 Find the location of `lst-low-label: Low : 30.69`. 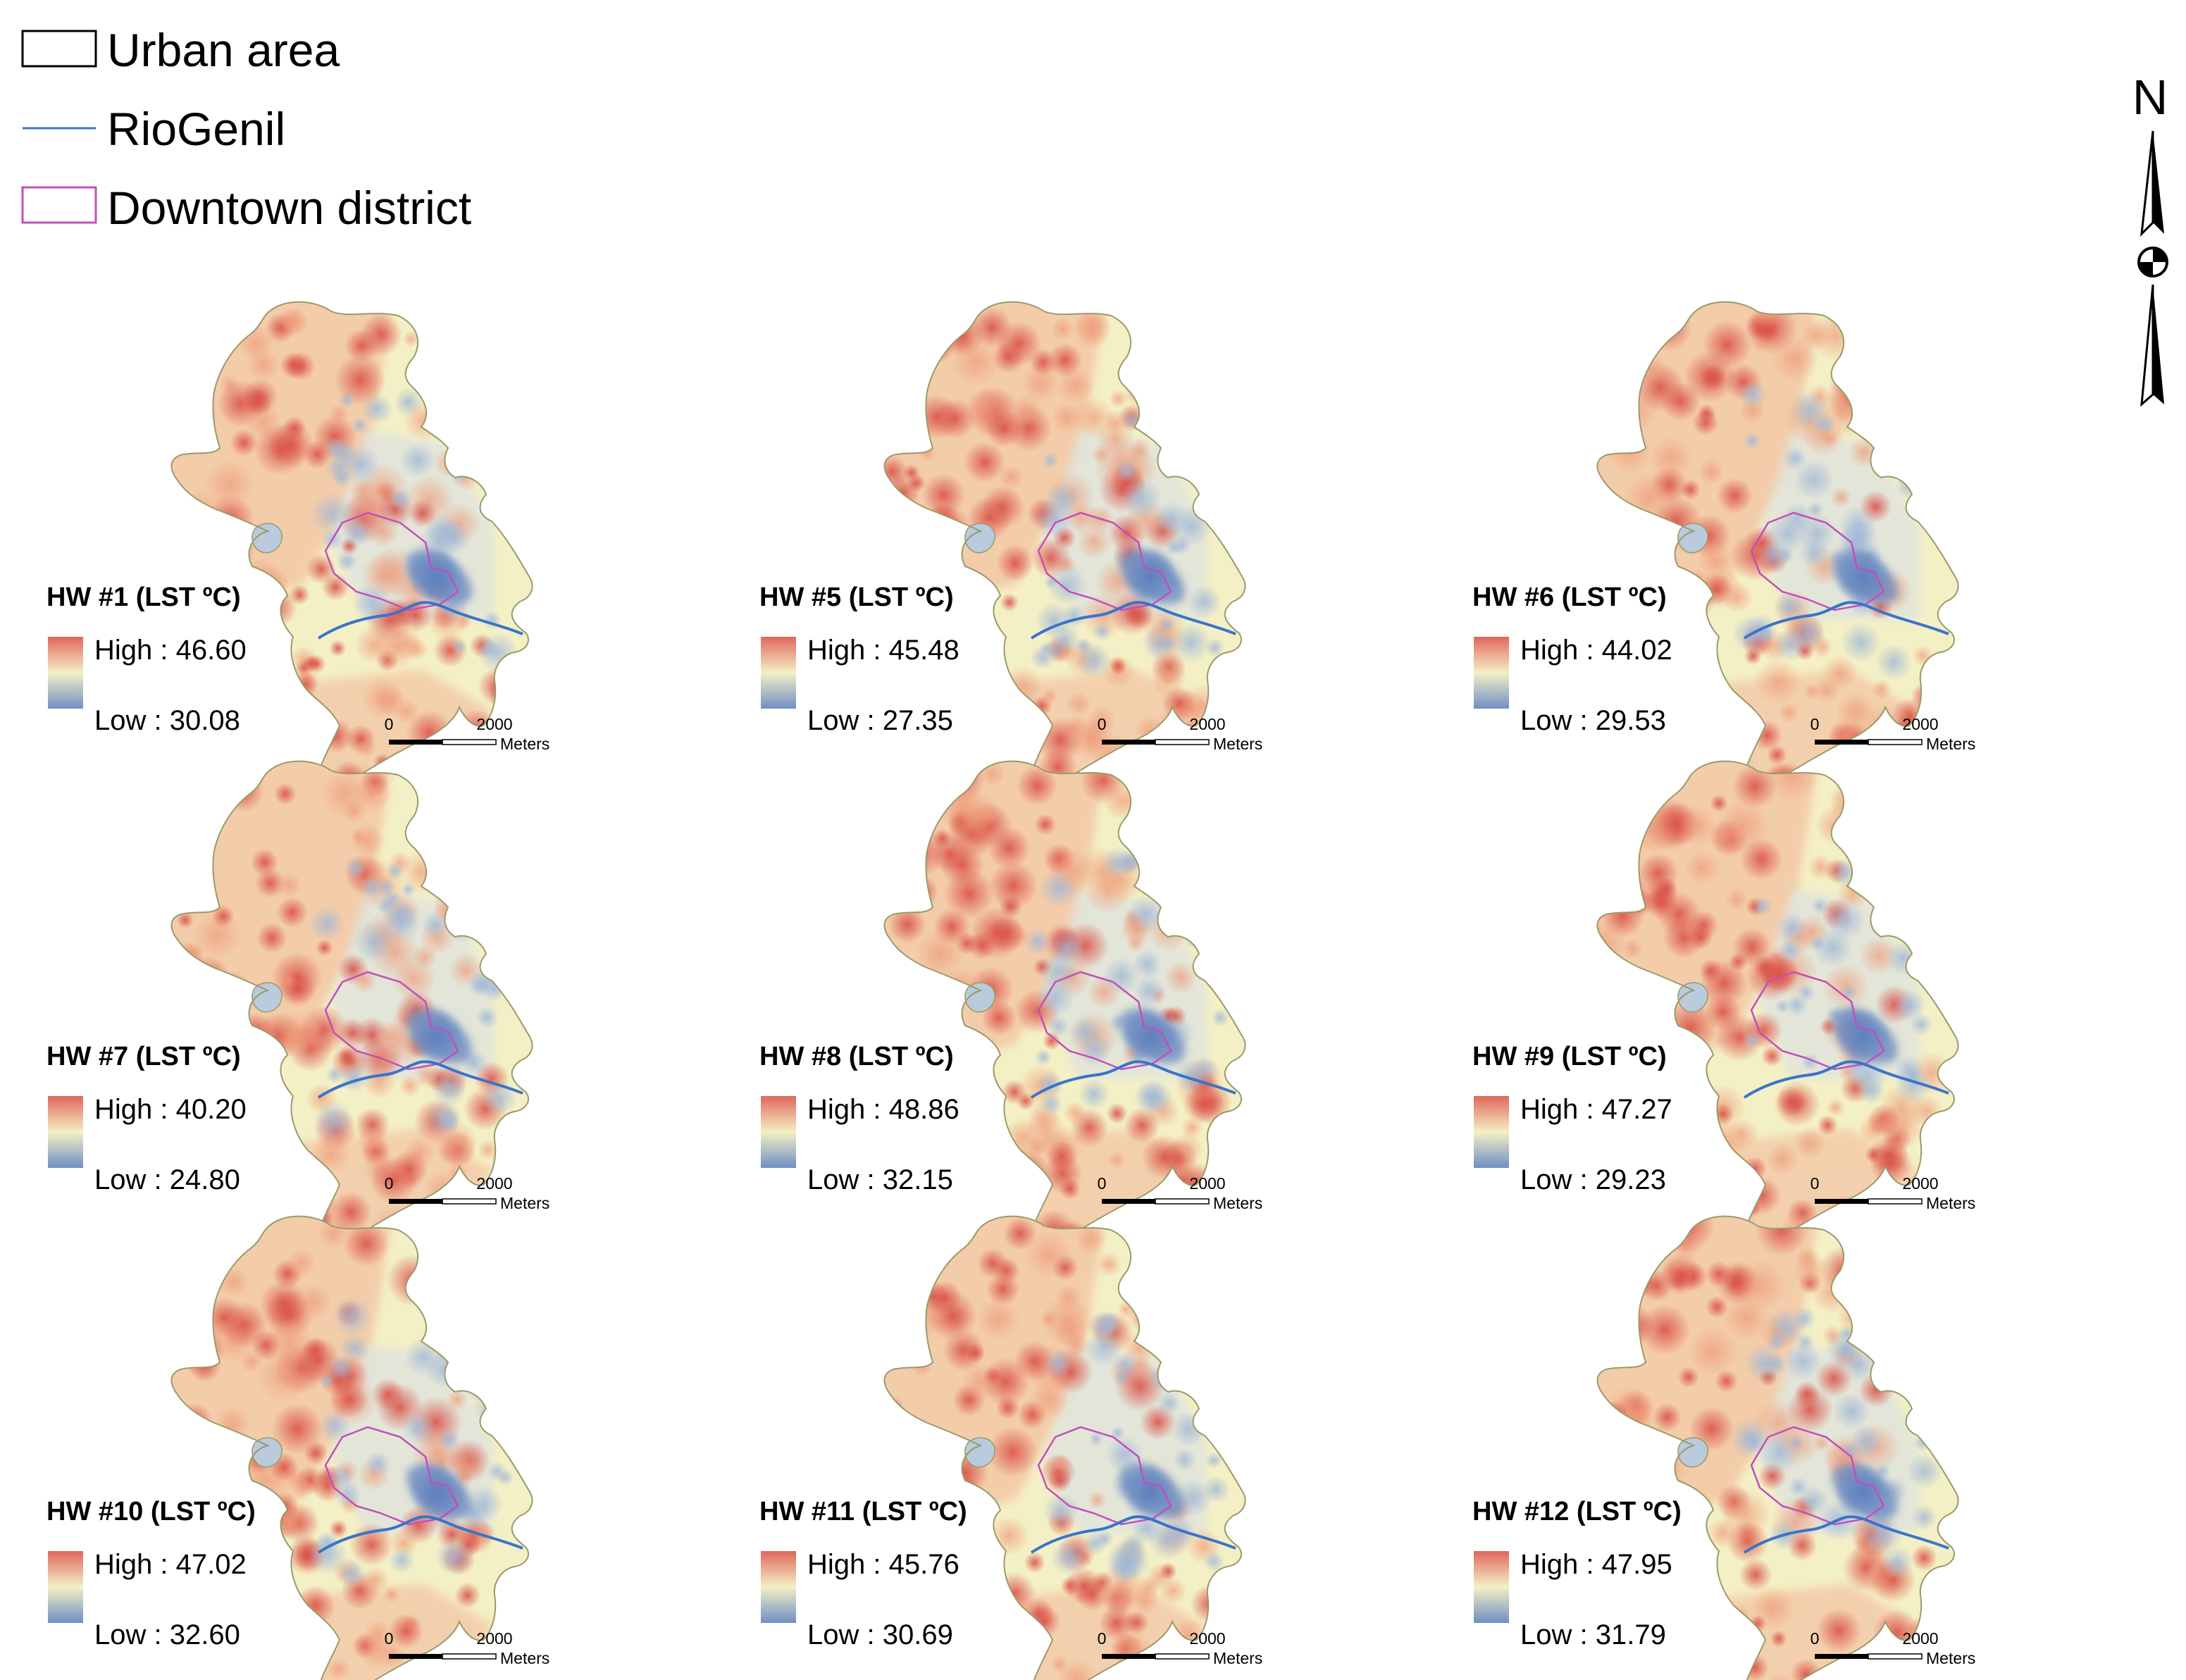

lst-low-label: Low : 30.69 is located at coordinates (880, 1634).